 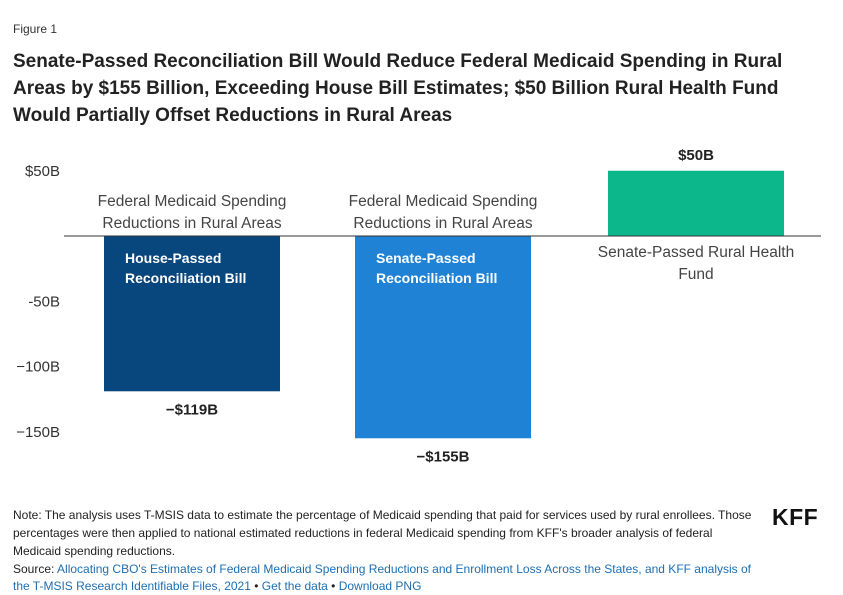 I want to click on data-label: −$119B, so click(x=192, y=409).